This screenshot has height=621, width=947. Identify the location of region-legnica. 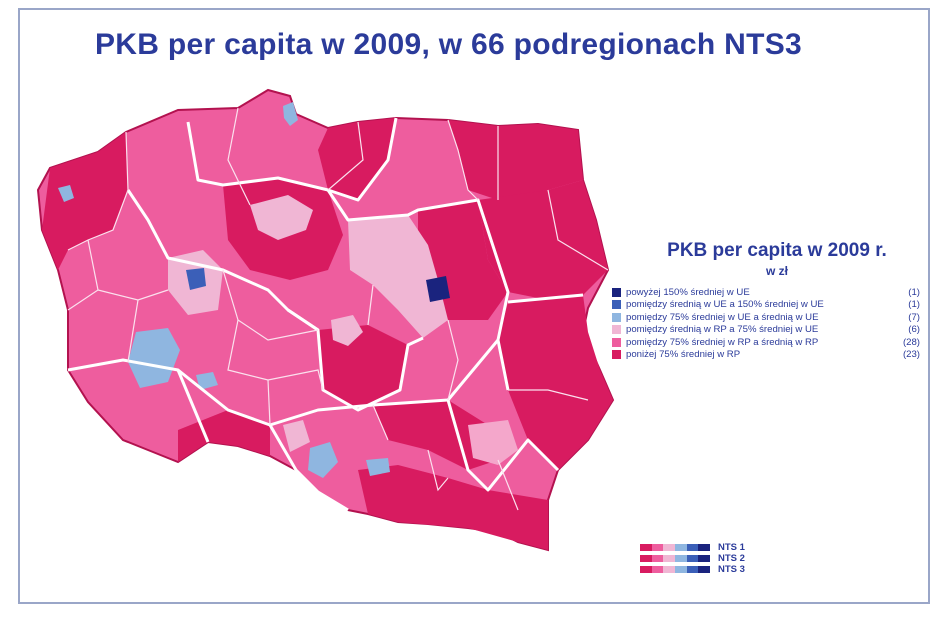
(207, 381).